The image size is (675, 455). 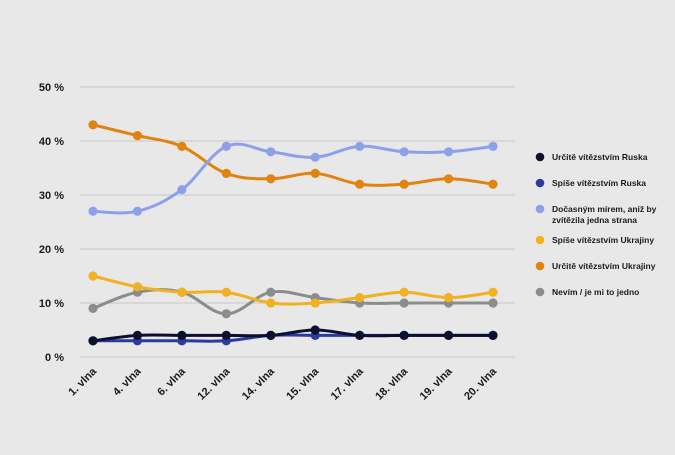 What do you see at coordinates (51, 250) in the screenshot?
I see `y-tick-label: 20 %` at bounding box center [51, 250].